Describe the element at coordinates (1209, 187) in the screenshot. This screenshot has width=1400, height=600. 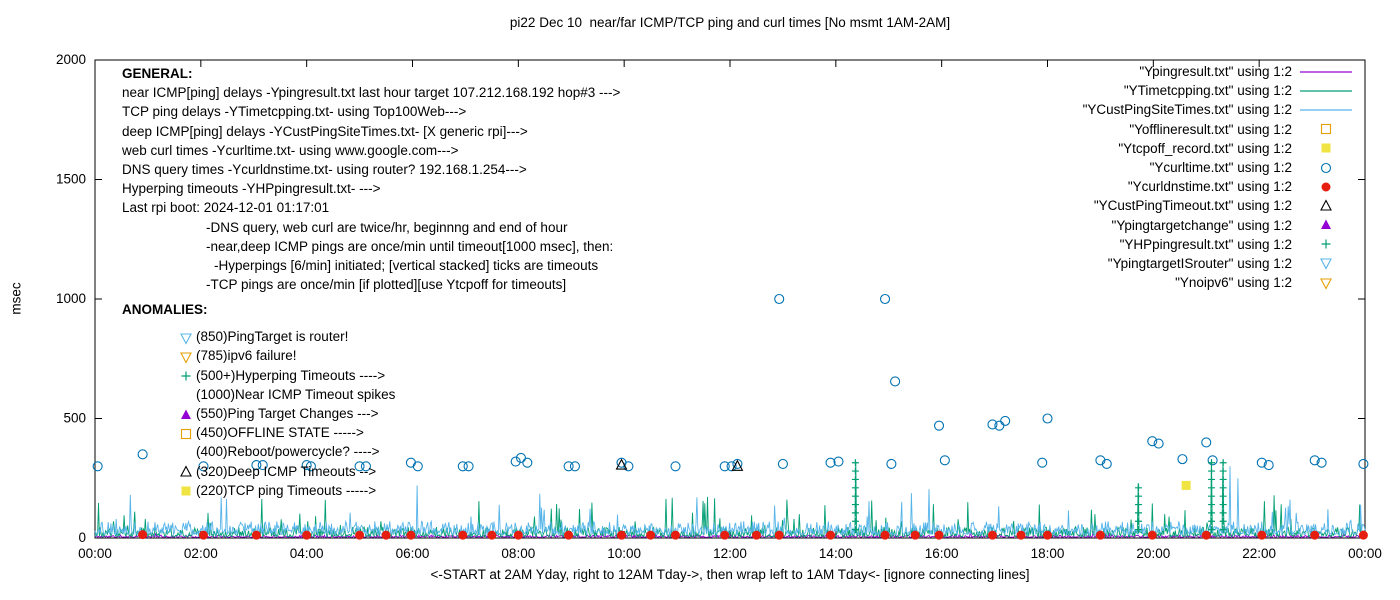
I see `legend-label: "Ycurldnstime.txt" using 1:2` at that location.